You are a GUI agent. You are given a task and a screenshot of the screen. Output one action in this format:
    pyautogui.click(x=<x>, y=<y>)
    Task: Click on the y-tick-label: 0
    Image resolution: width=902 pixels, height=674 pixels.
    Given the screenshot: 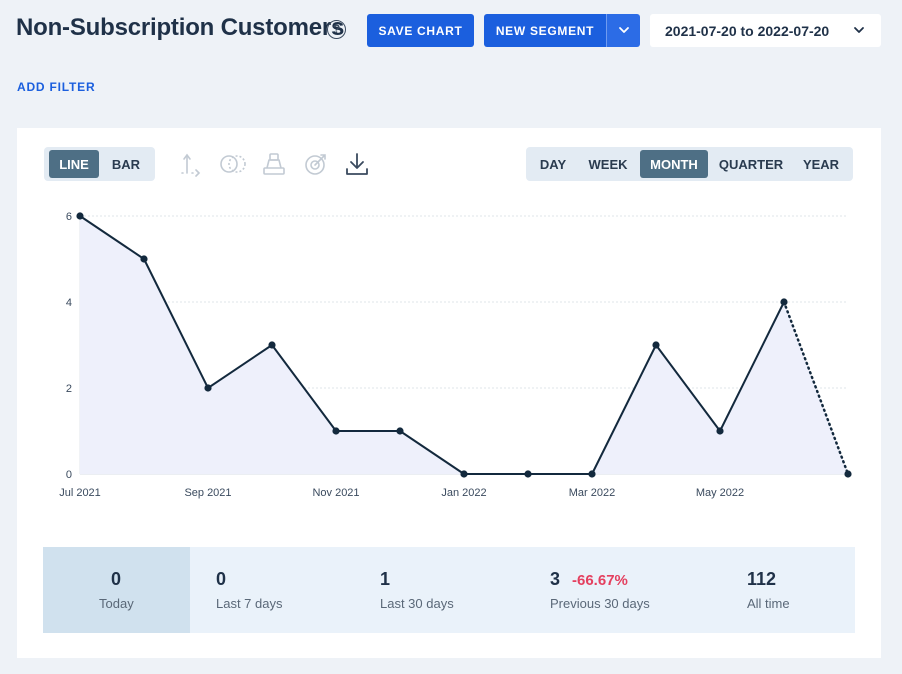 What is the action you would take?
    pyautogui.click(x=69, y=475)
    